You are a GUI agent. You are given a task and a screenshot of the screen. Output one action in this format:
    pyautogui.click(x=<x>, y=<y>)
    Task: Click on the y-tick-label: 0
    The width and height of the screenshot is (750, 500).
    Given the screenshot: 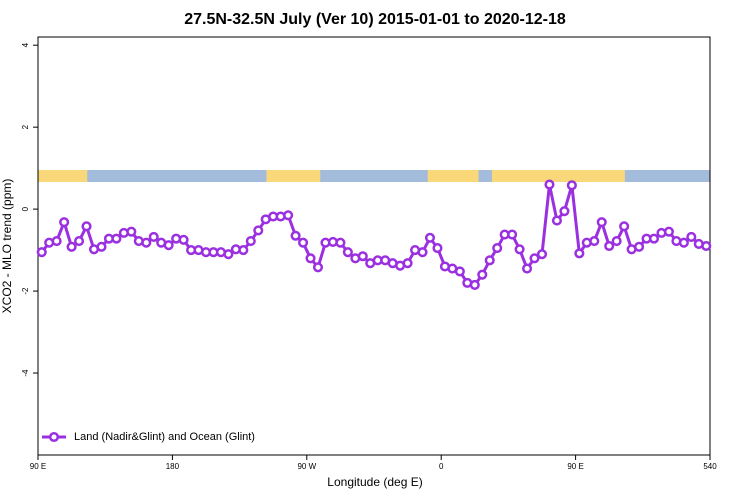 What is the action you would take?
    pyautogui.click(x=25, y=208)
    